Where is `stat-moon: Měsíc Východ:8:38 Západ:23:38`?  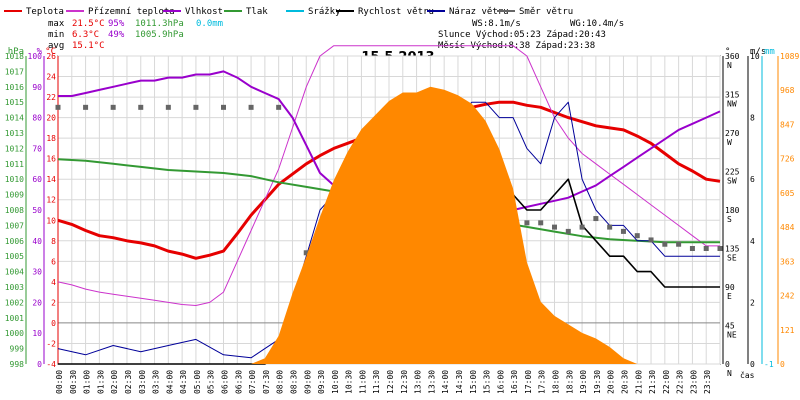 stat-moon: Měsíc Východ:8:38 Západ:23:38 is located at coordinates (516, 46).